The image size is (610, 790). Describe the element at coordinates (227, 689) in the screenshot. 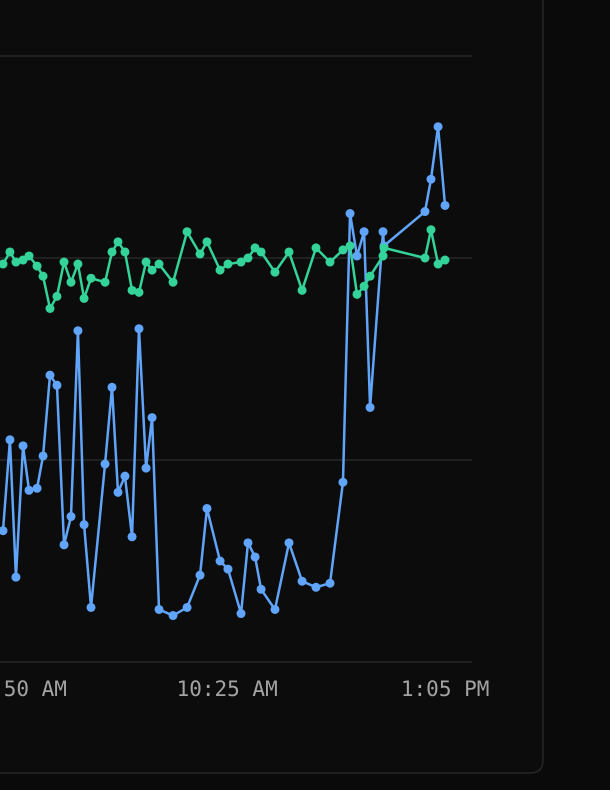

I see `x-tick-label: 10:25 AM` at that location.